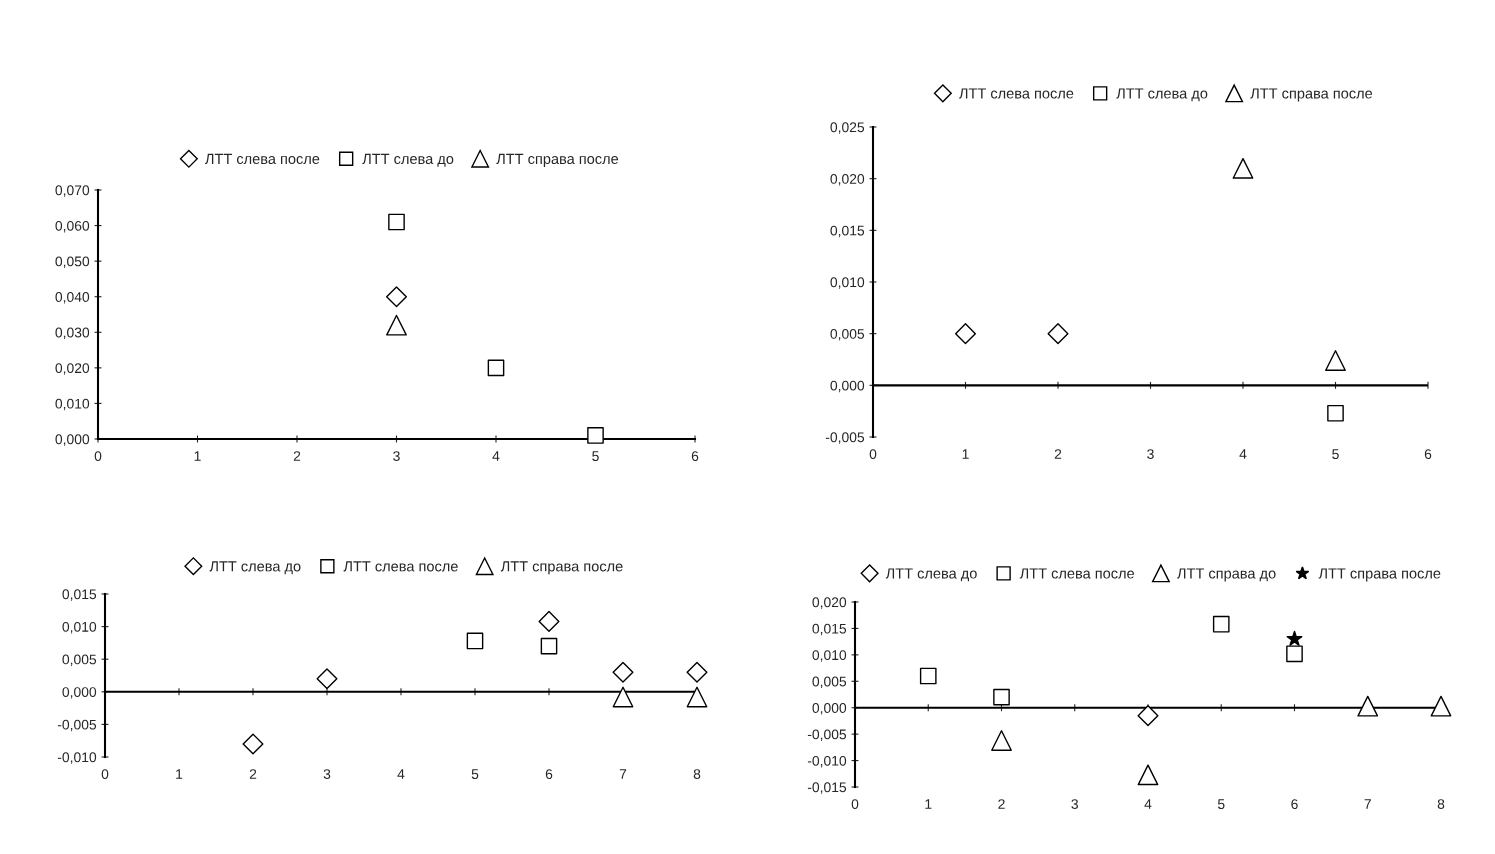  Describe the element at coordinates (72, 298) in the screenshot. I see `y-tick-label: 0,040` at that location.